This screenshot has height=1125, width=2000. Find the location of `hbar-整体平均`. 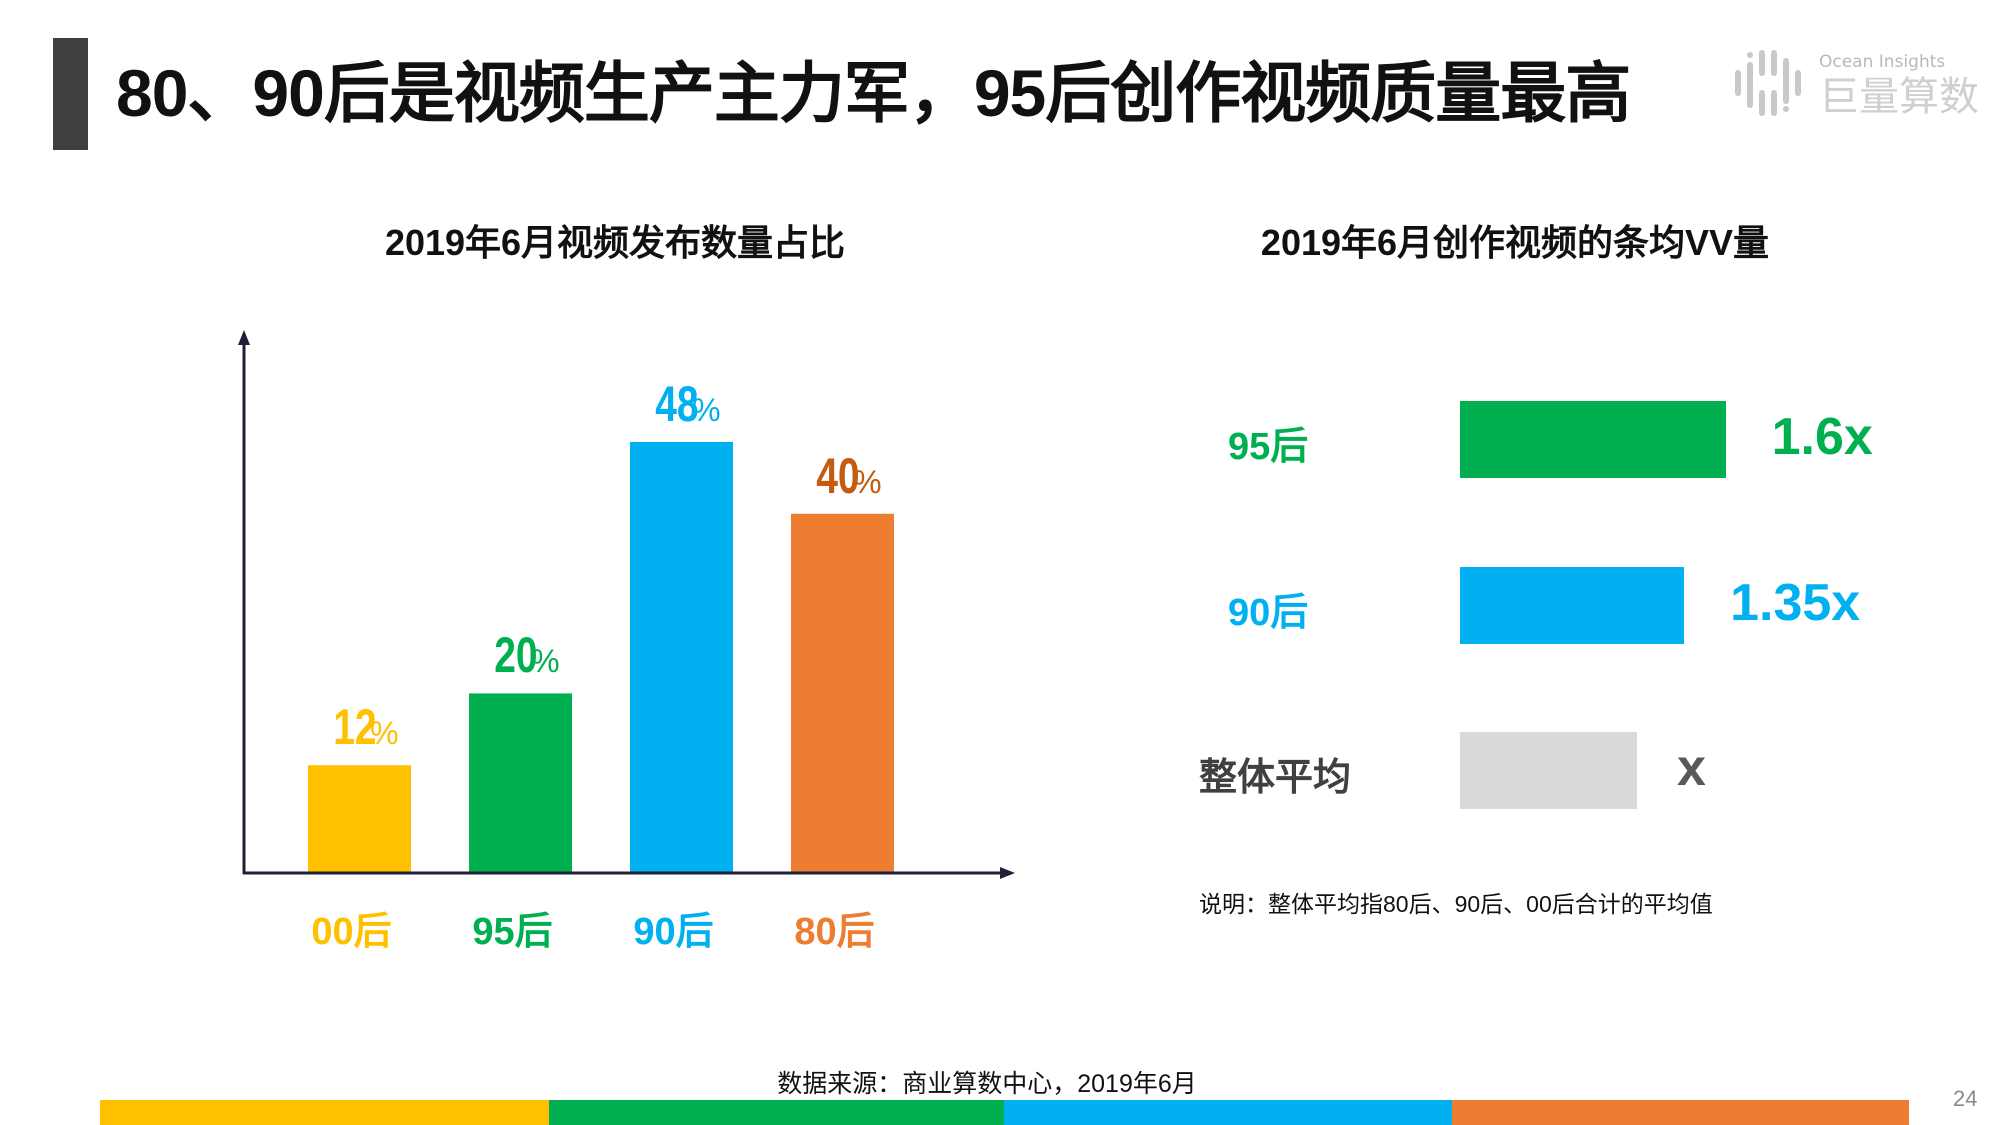

hbar-整体平均 is located at coordinates (1548, 770).